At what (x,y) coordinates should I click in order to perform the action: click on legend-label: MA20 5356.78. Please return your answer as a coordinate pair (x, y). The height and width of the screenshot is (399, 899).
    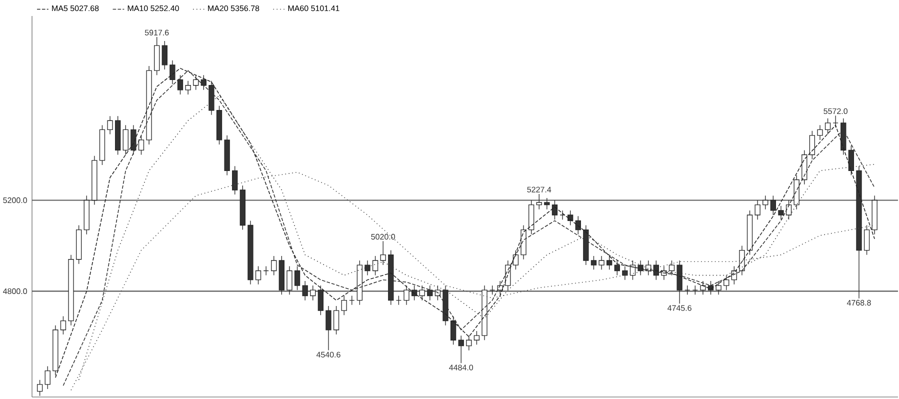
    Looking at the image, I should click on (234, 8).